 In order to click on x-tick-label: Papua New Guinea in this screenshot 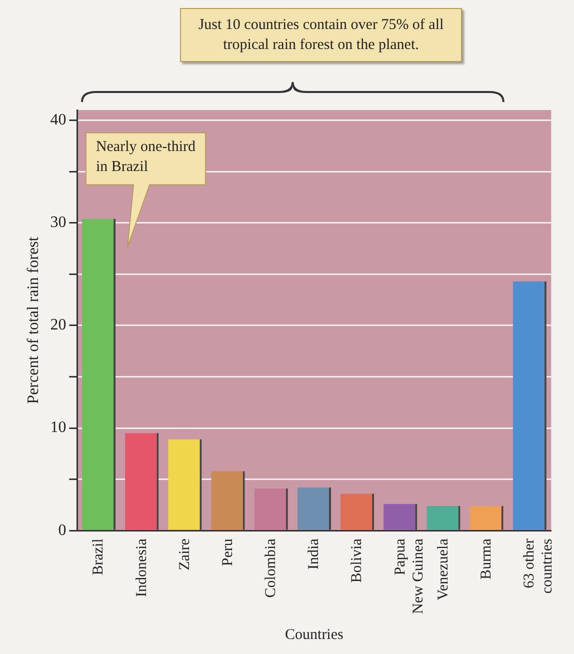, I will do `click(409, 576)`.